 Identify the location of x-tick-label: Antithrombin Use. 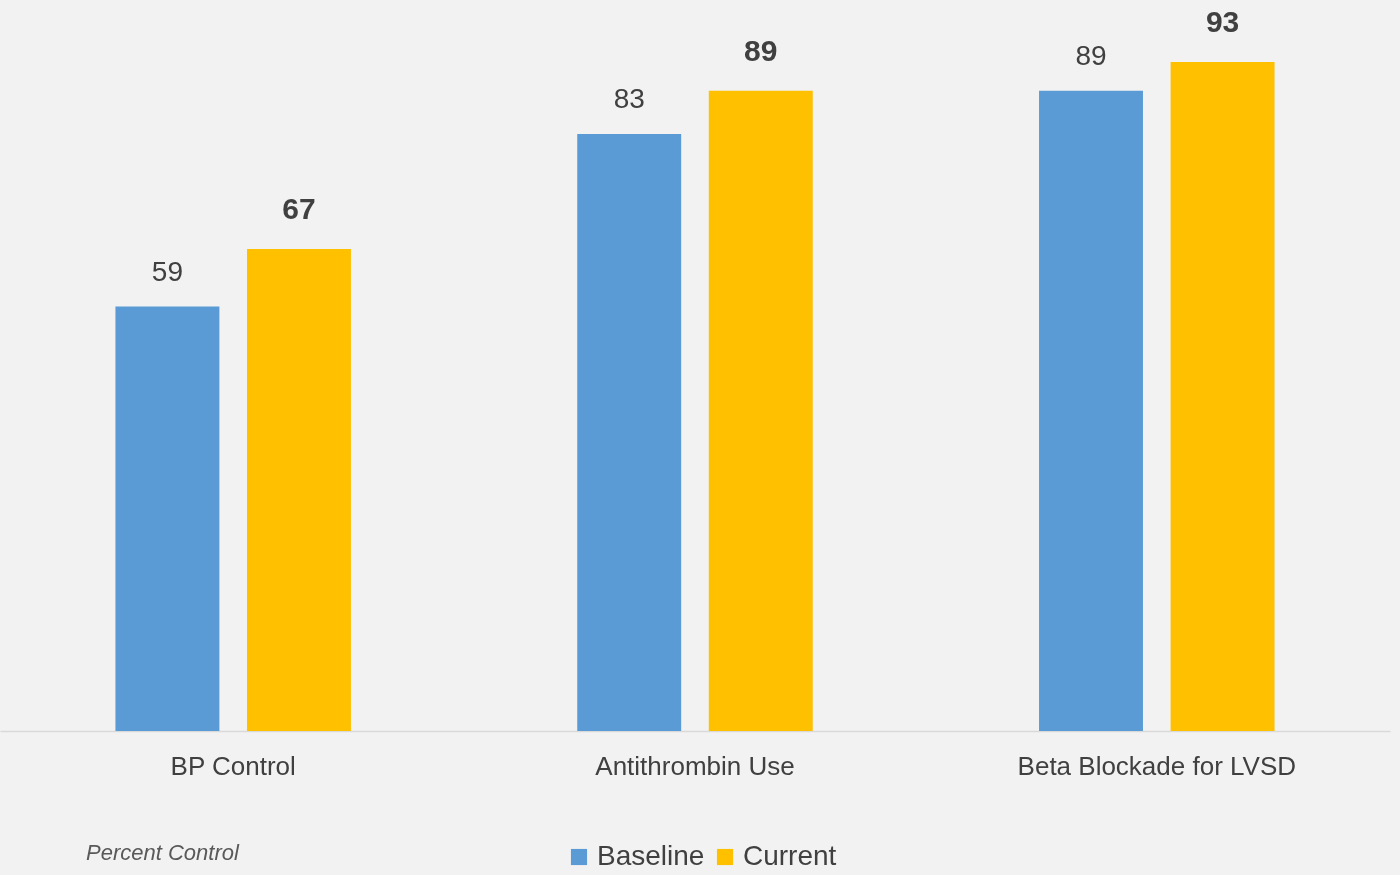
(695, 765).